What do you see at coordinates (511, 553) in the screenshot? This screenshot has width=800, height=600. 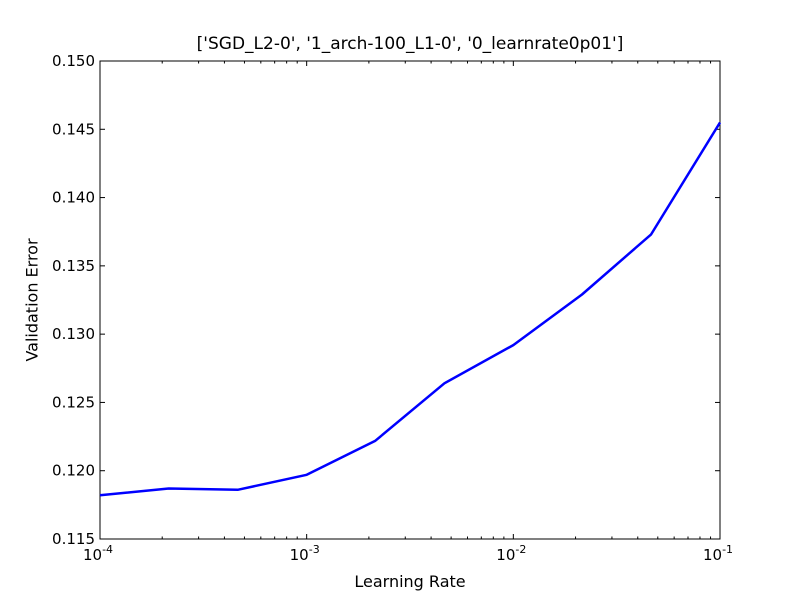 I see `x-tick-label: 10⁻²` at bounding box center [511, 553].